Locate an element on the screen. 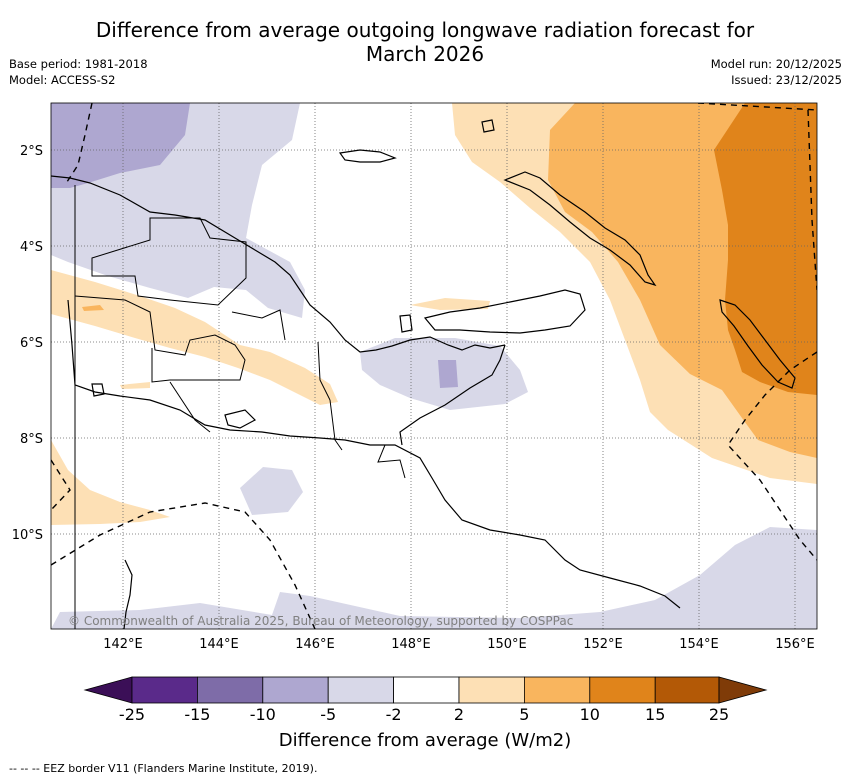 The height and width of the screenshot is (781, 850). eez-border-northwest is located at coordinates (78, 144).